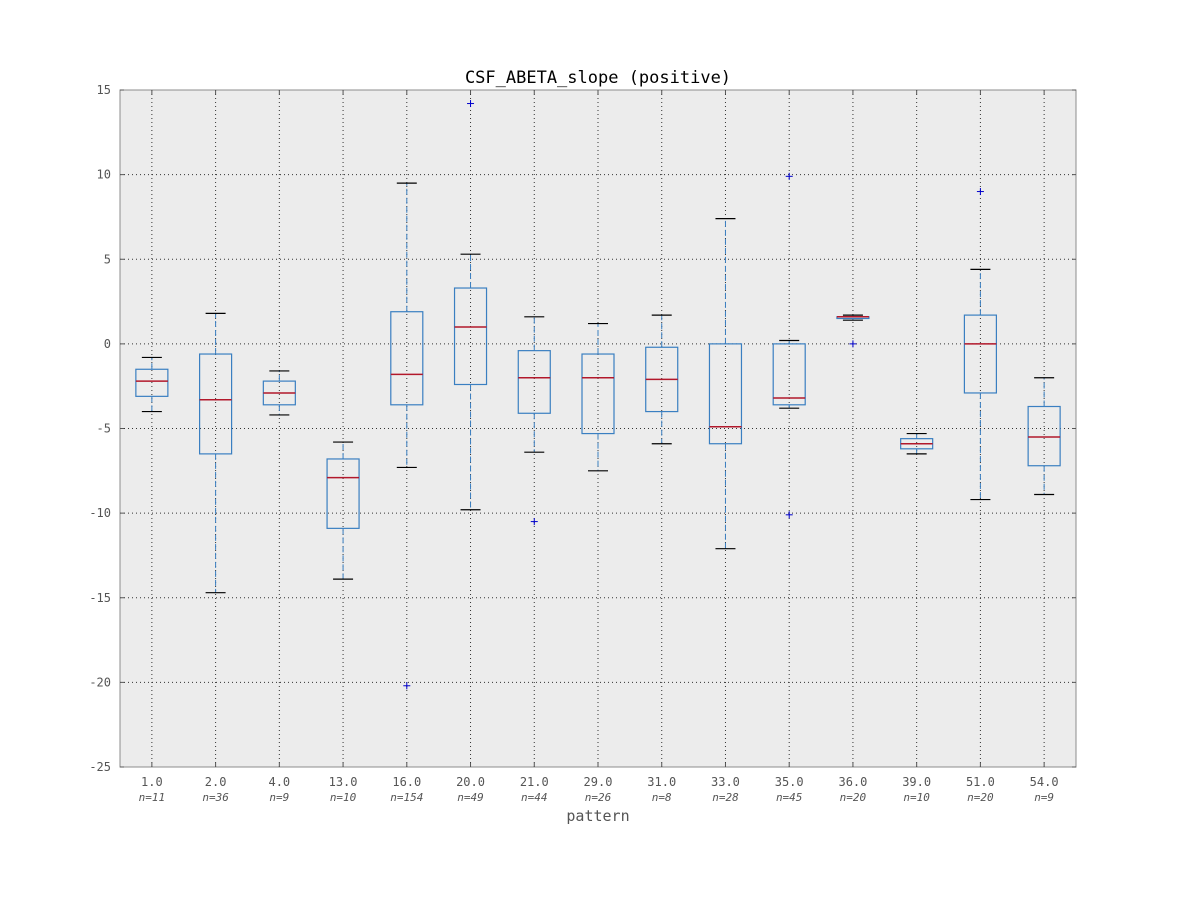 The image size is (1195, 903). What do you see at coordinates (789, 797) in the screenshot?
I see `x-count-label: n=45` at bounding box center [789, 797].